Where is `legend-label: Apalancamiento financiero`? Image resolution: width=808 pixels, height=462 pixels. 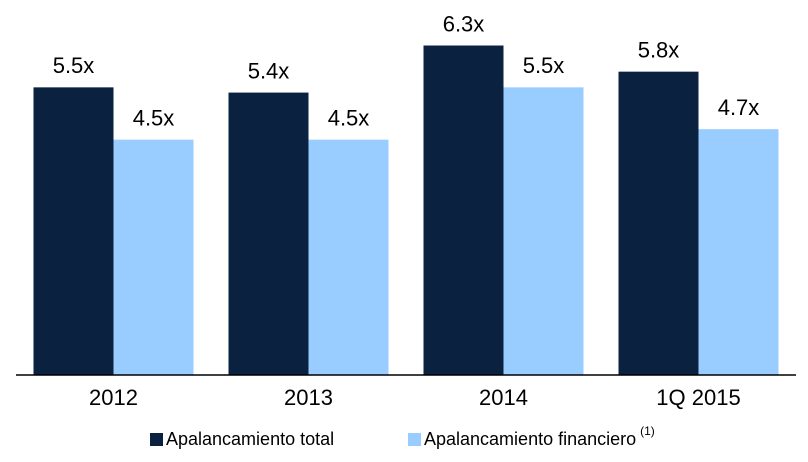
legend-label: Apalancamiento financiero is located at coordinates (530, 439).